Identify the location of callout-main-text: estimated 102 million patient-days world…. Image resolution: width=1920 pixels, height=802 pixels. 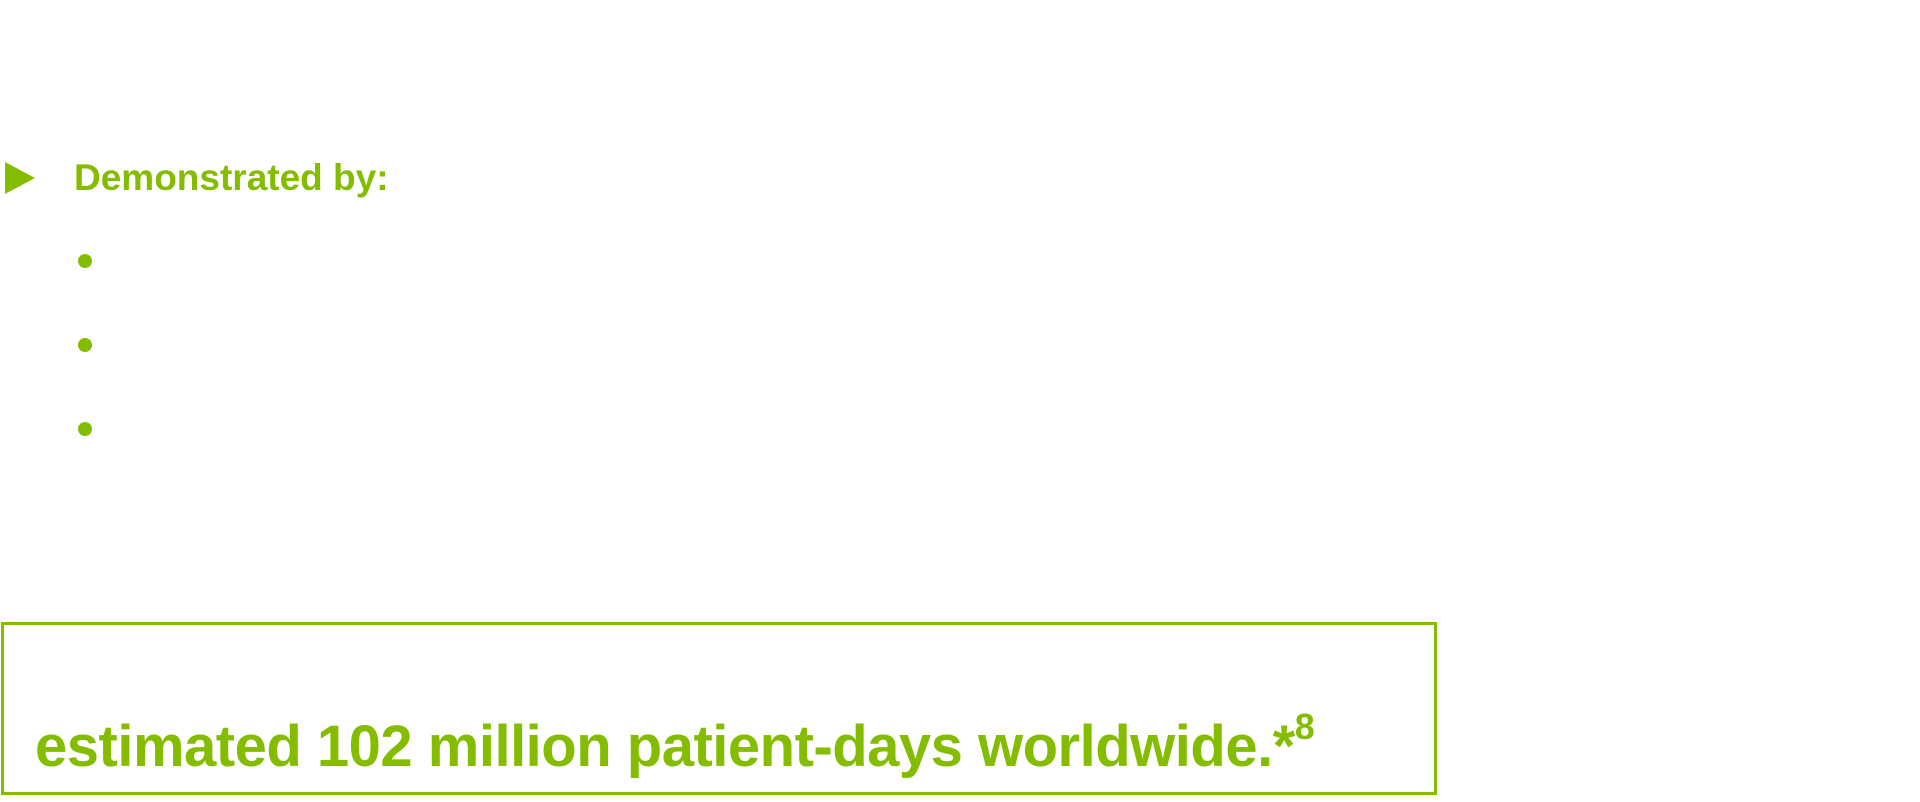
(665, 746).